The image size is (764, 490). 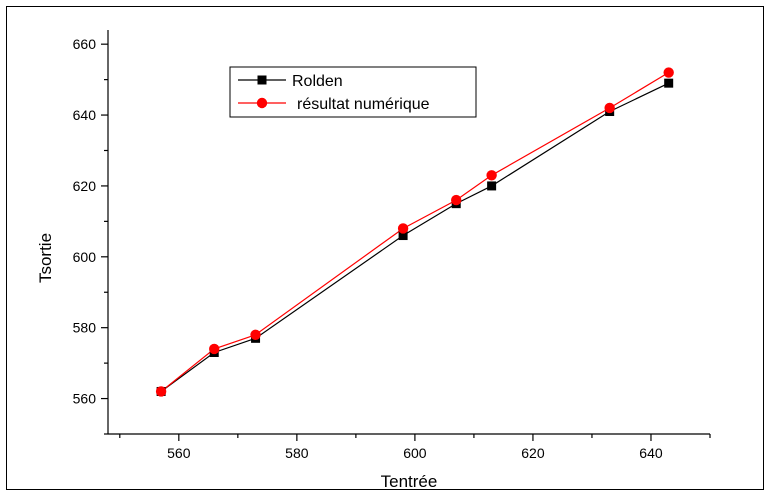 What do you see at coordinates (85, 399) in the screenshot?
I see `y-tick-label: 560` at bounding box center [85, 399].